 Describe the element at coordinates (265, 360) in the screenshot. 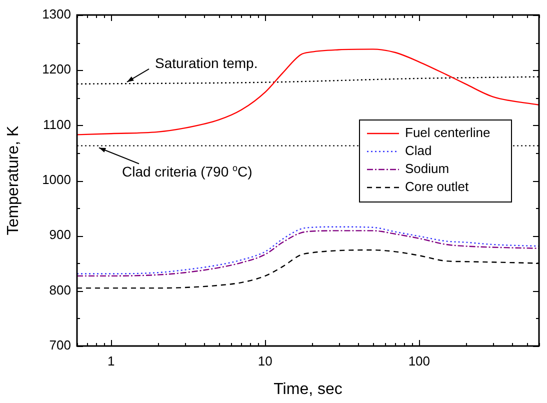

I see `x-tick-label: 10` at that location.